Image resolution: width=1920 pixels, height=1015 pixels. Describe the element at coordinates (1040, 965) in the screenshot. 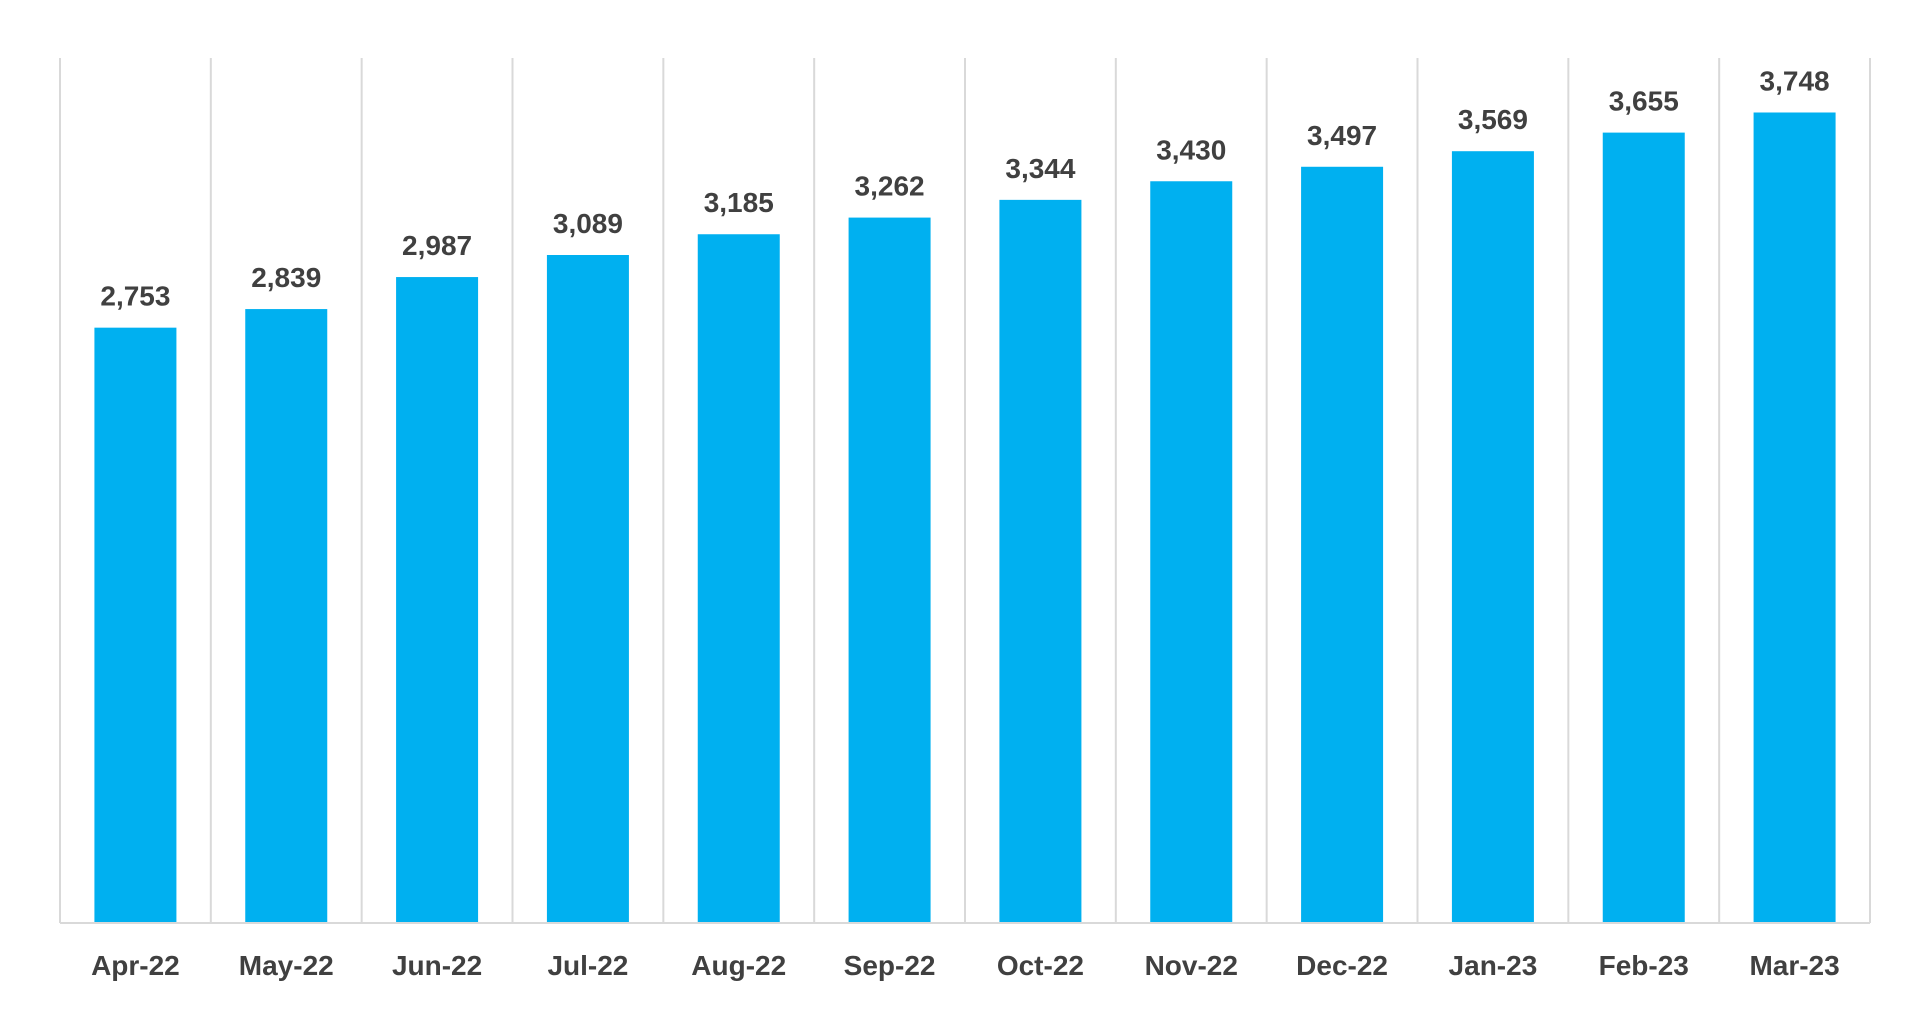

I see `x-tick-label: Oct-22` at that location.